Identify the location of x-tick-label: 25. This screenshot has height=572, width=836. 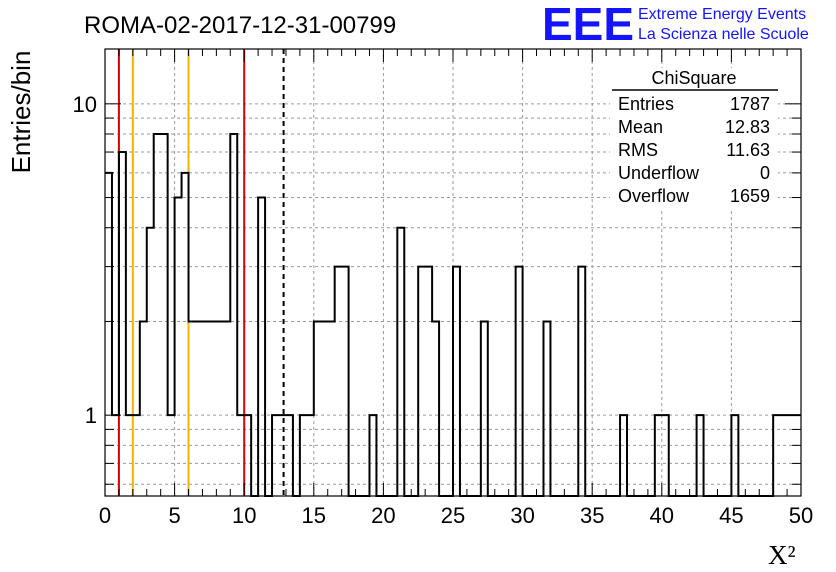
(453, 515).